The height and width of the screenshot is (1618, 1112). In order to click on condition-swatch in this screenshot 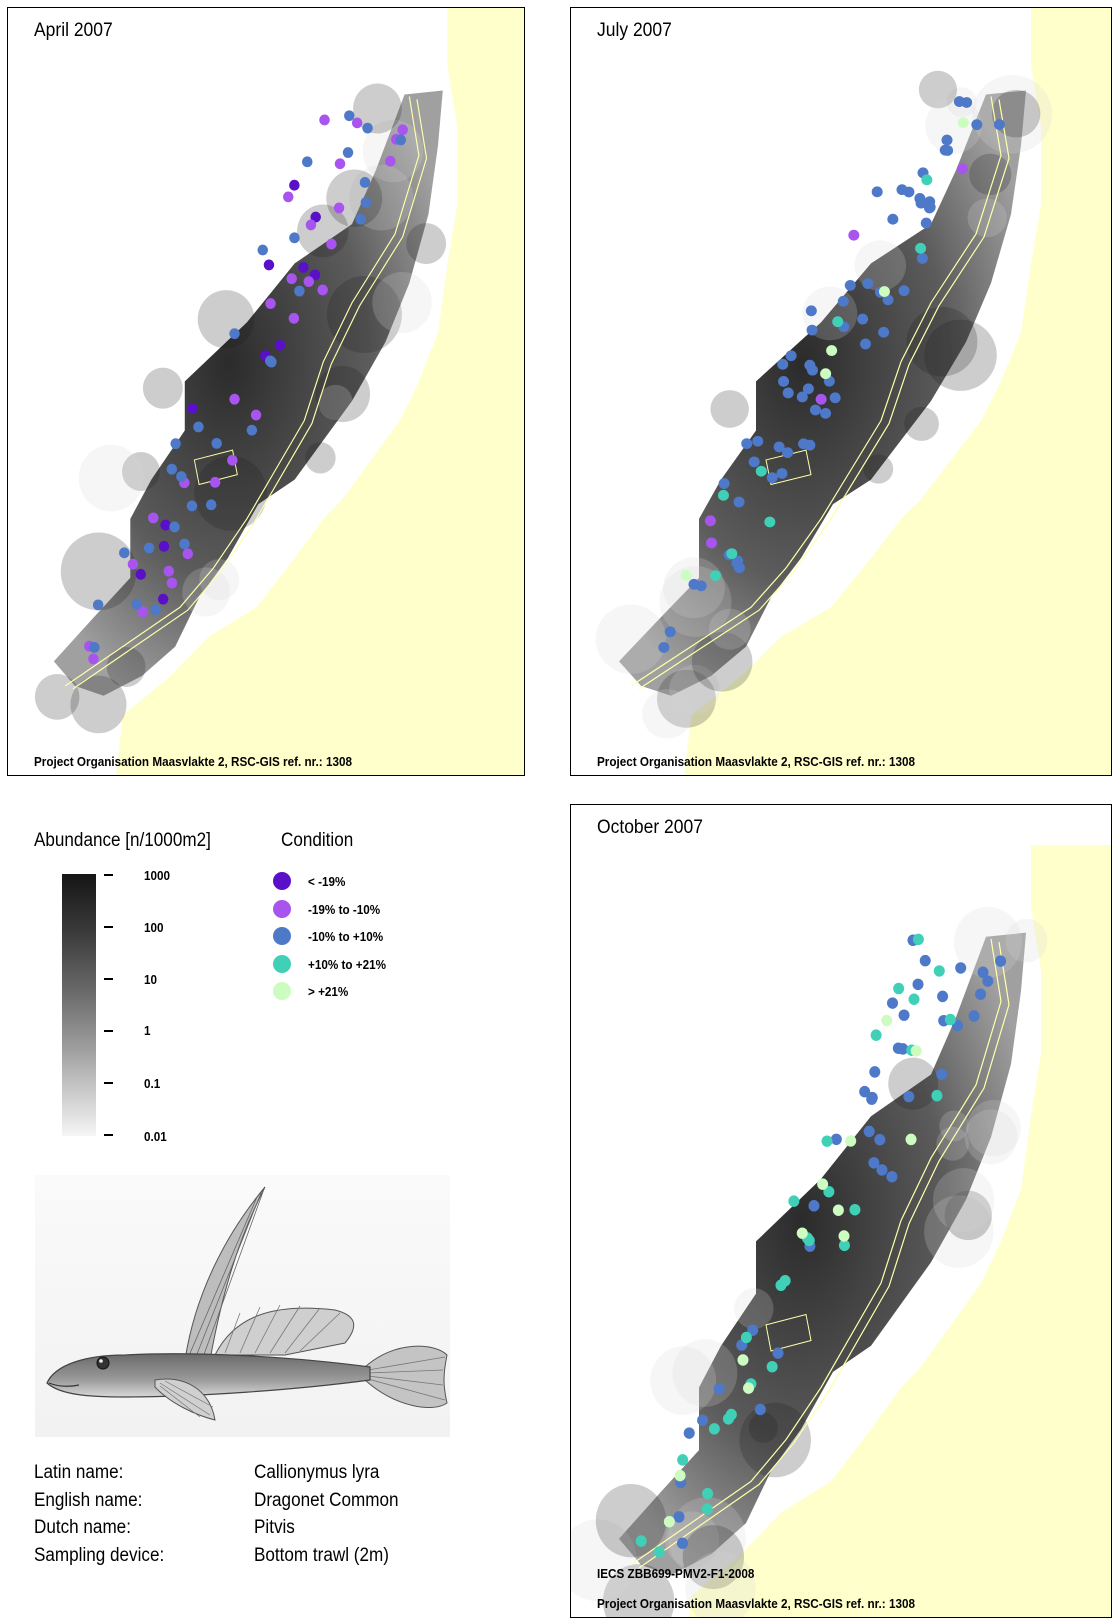, I will do `click(282, 936)`.